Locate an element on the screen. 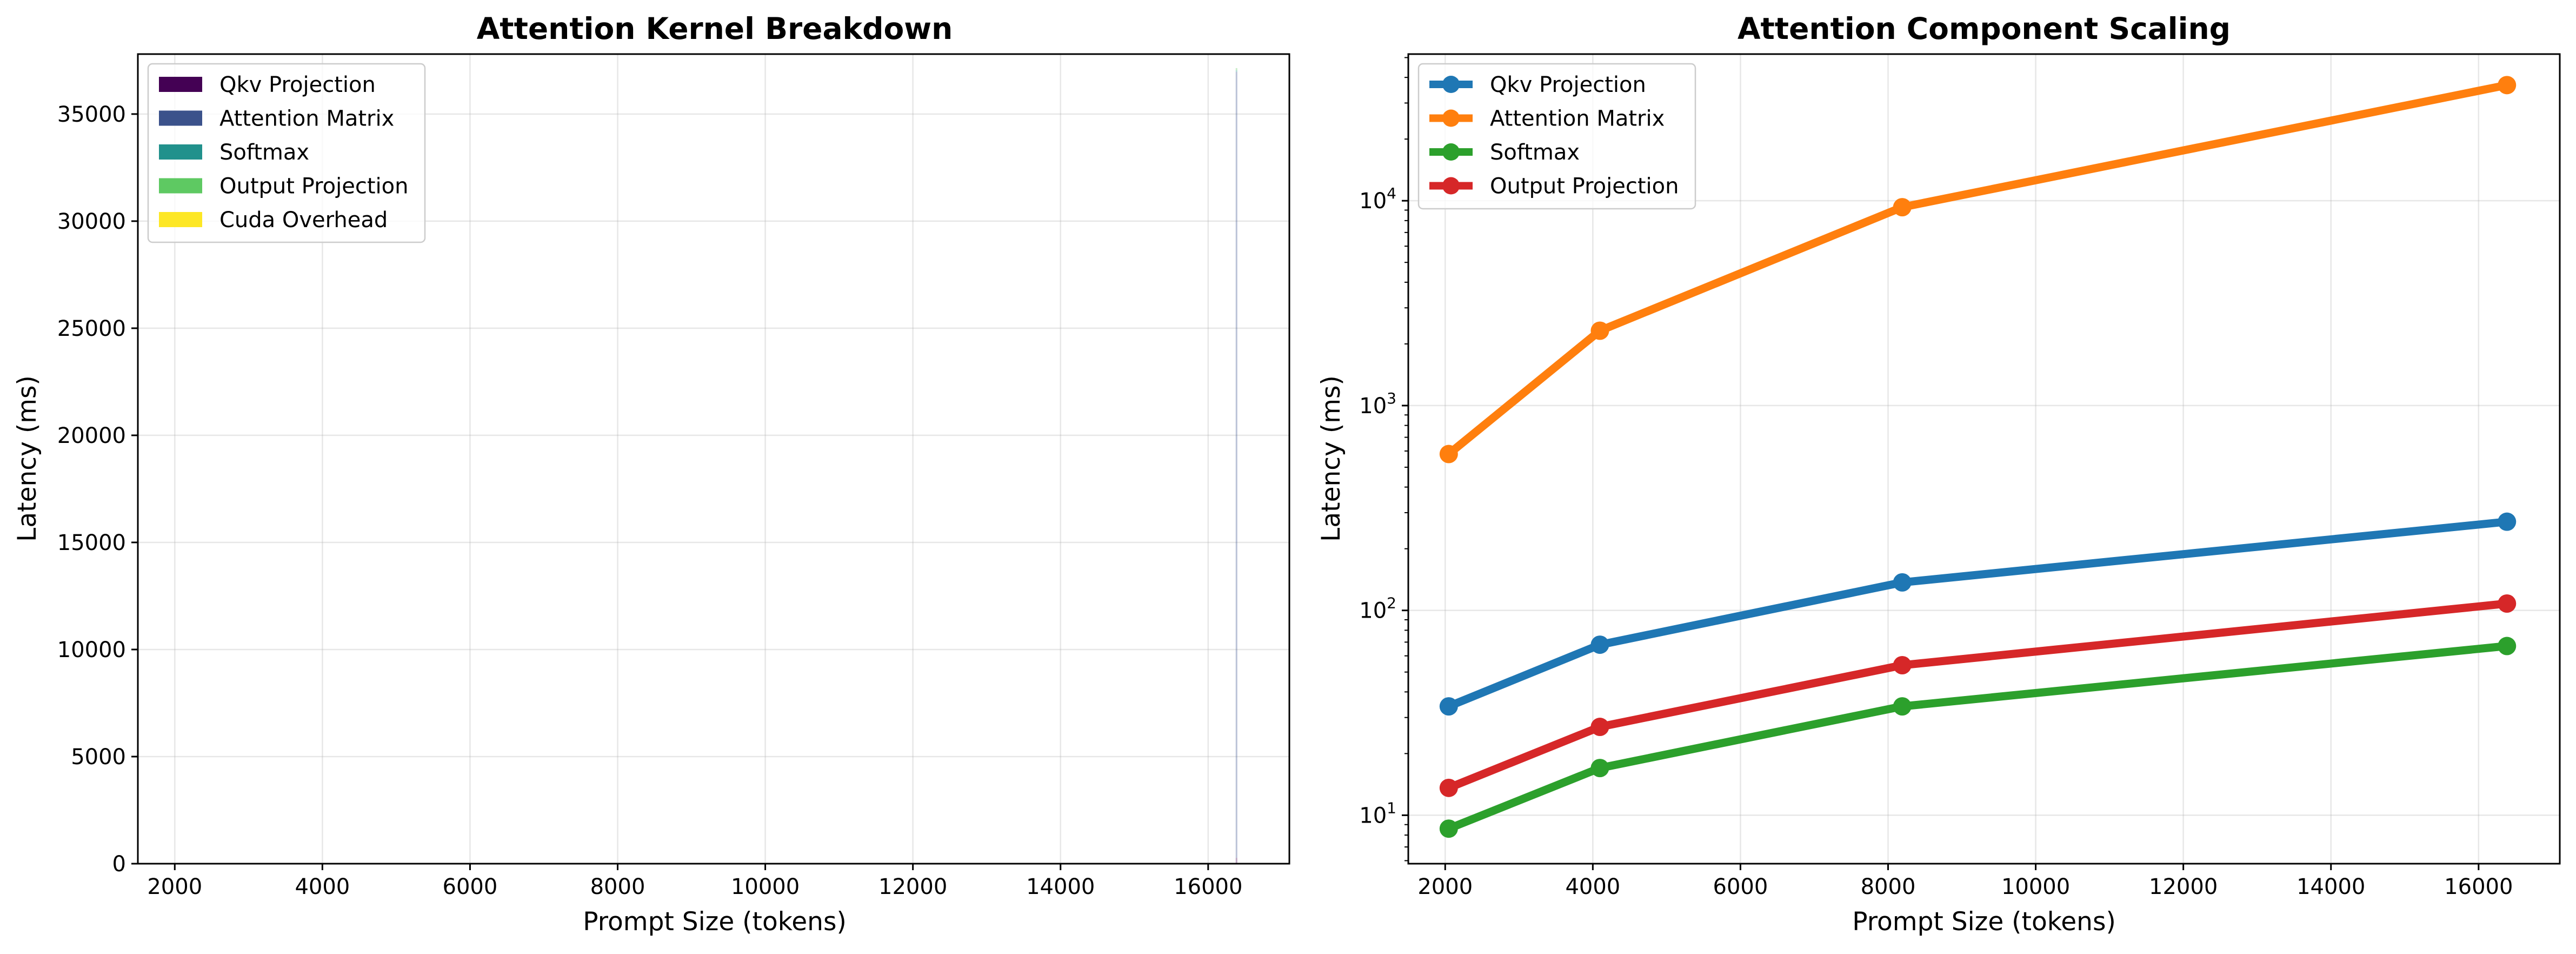  left-y-axis-ticks: 0 5000 10000 15000 20000 25000 30000 35000 is located at coordinates (97, 490).